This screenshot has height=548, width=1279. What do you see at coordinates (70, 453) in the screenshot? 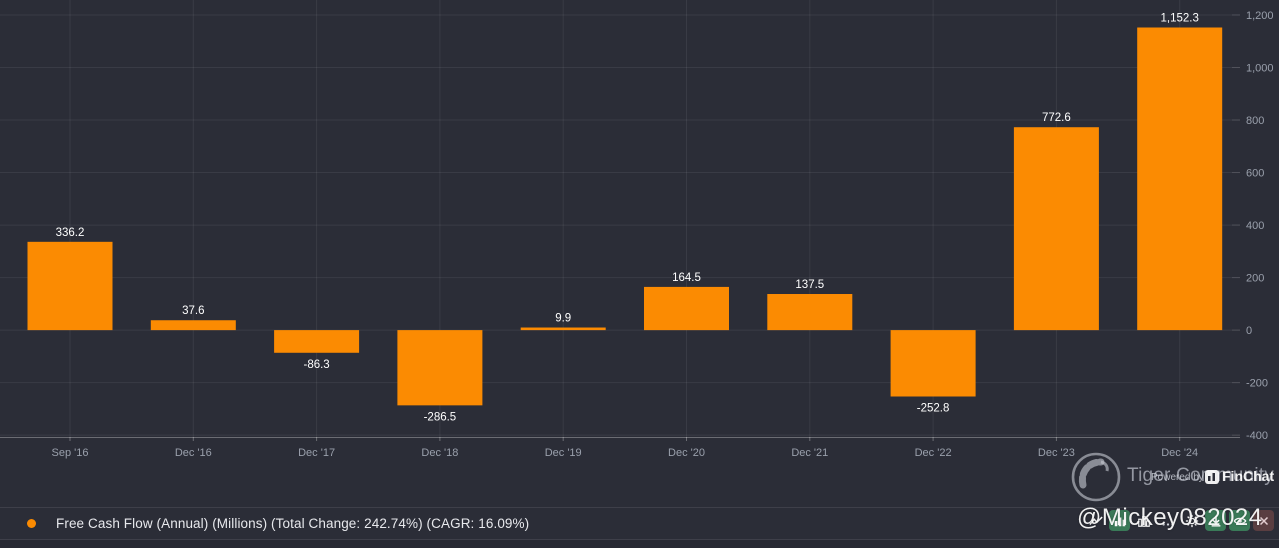
I see `x-axis-label: Sep '16` at bounding box center [70, 453].